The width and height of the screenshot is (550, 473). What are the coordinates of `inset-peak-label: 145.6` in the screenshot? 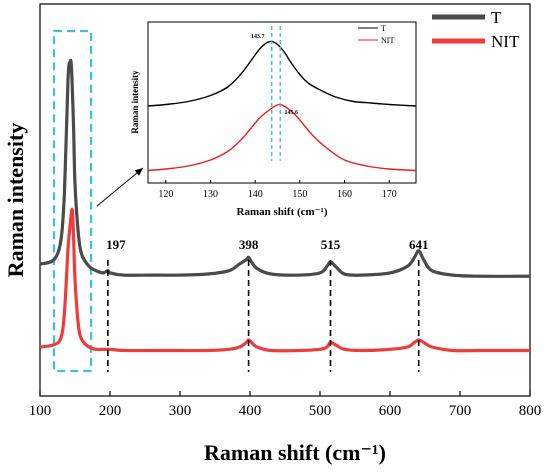 It's located at (291, 113).